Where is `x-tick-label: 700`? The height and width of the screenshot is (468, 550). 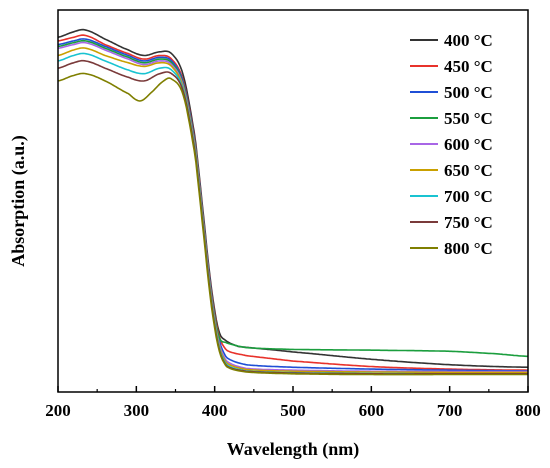
x-tick-label: 700 is located at coordinates (450, 410).